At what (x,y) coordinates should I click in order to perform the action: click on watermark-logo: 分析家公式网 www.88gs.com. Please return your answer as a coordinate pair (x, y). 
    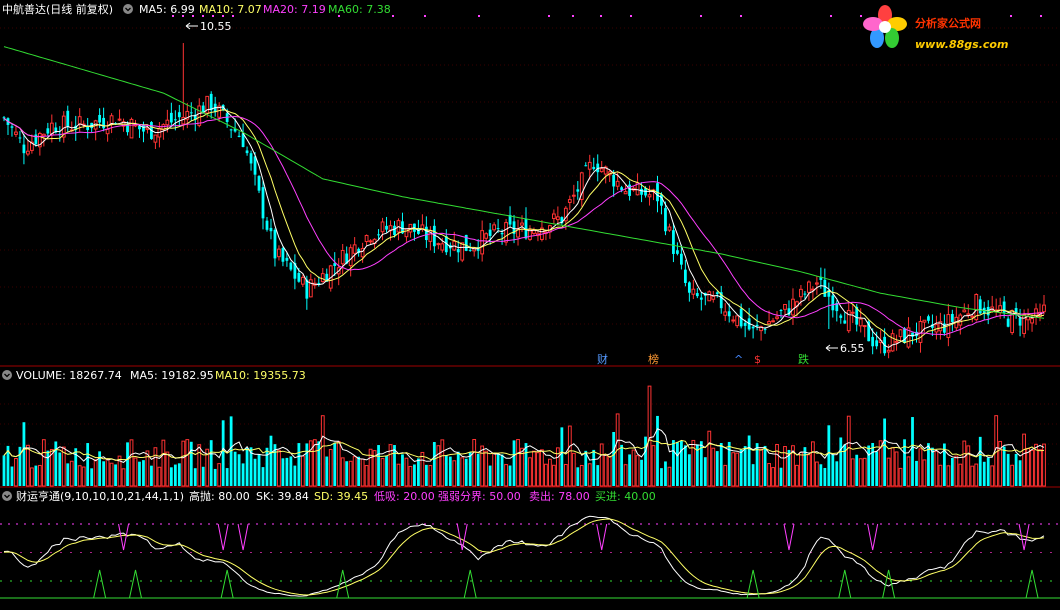
    Looking at the image, I should click on (935, 28).